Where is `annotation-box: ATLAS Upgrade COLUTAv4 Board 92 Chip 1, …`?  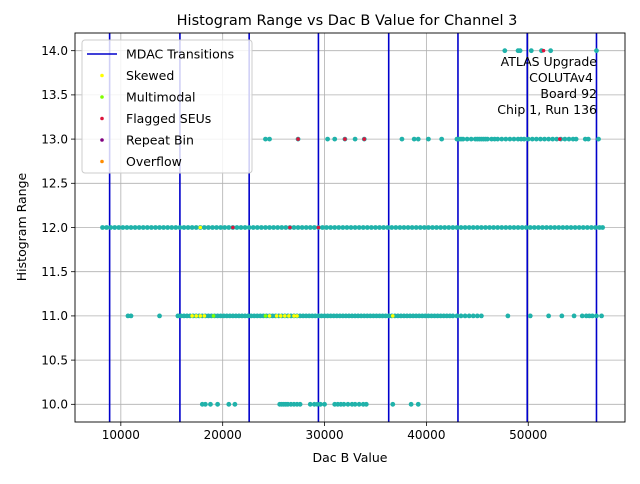 annotation-box: ATLAS Upgrade COLUTAv4 Board 92 Chip 1, … is located at coordinates (547, 85).